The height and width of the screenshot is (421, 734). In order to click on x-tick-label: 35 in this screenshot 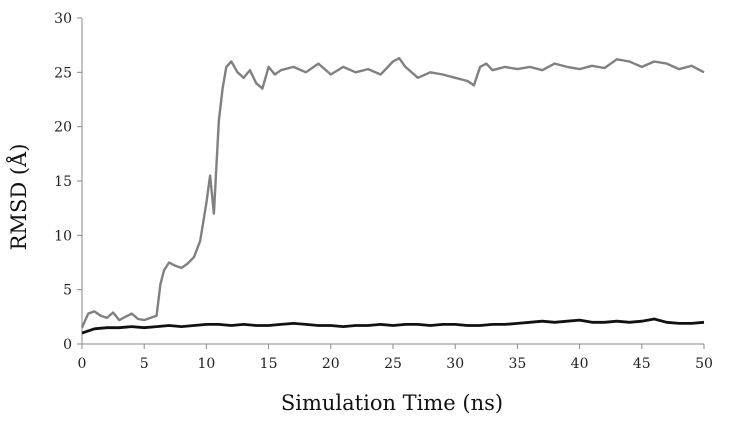, I will do `click(517, 364)`.